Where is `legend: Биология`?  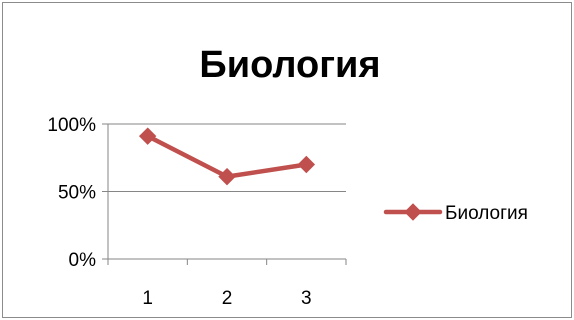
legend: Биология is located at coordinates (455, 213).